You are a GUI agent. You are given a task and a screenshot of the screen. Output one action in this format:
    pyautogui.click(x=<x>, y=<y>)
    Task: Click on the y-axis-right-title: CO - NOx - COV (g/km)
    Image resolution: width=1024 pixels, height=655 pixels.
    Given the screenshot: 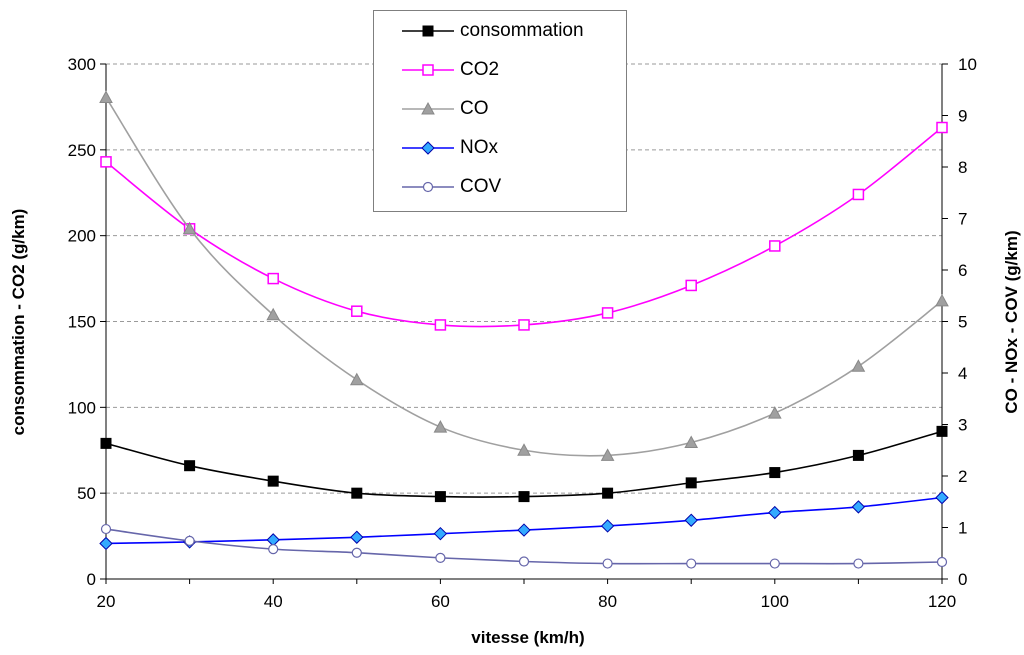 What is the action you would take?
    pyautogui.click(x=1011, y=321)
    